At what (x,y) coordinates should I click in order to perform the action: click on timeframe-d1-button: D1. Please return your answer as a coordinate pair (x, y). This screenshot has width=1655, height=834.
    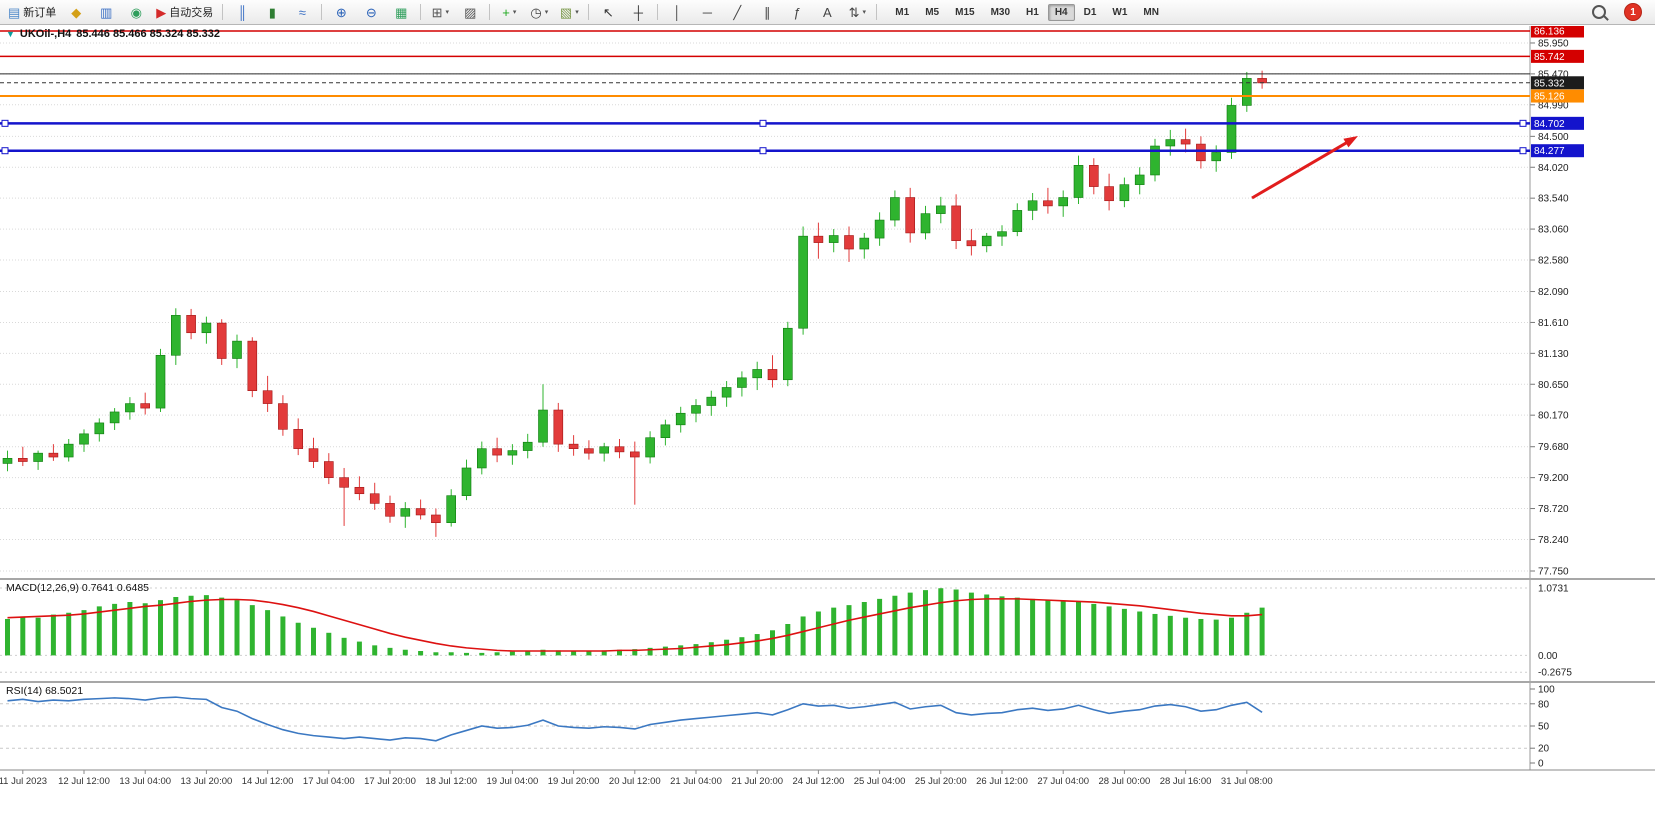
    Looking at the image, I should click on (1090, 12).